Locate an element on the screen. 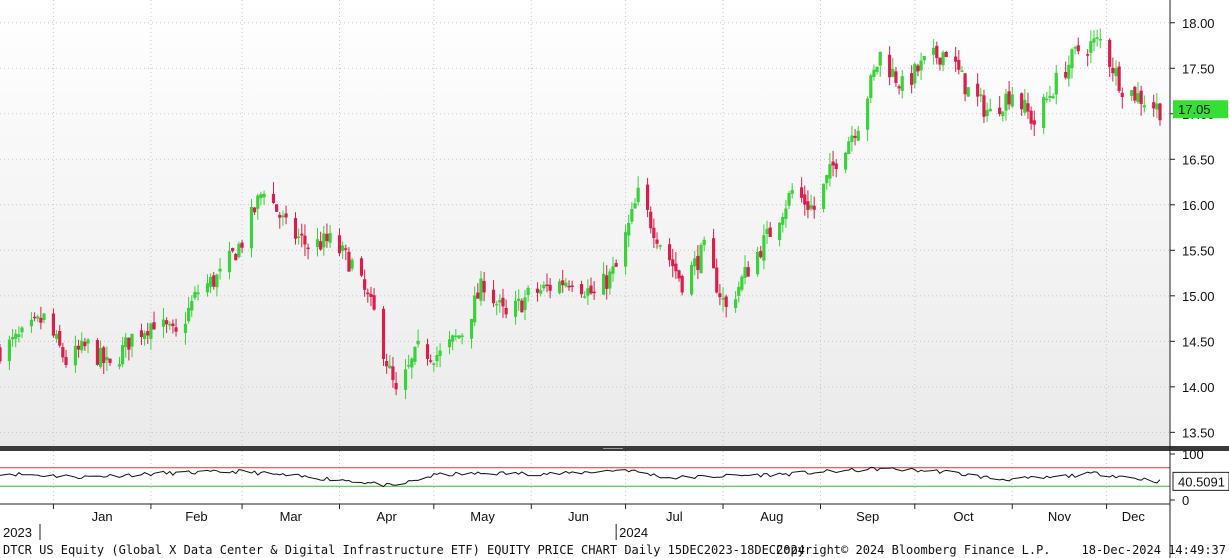 The height and width of the screenshot is (558, 1229). month-tick-label: Mar is located at coordinates (291, 516).